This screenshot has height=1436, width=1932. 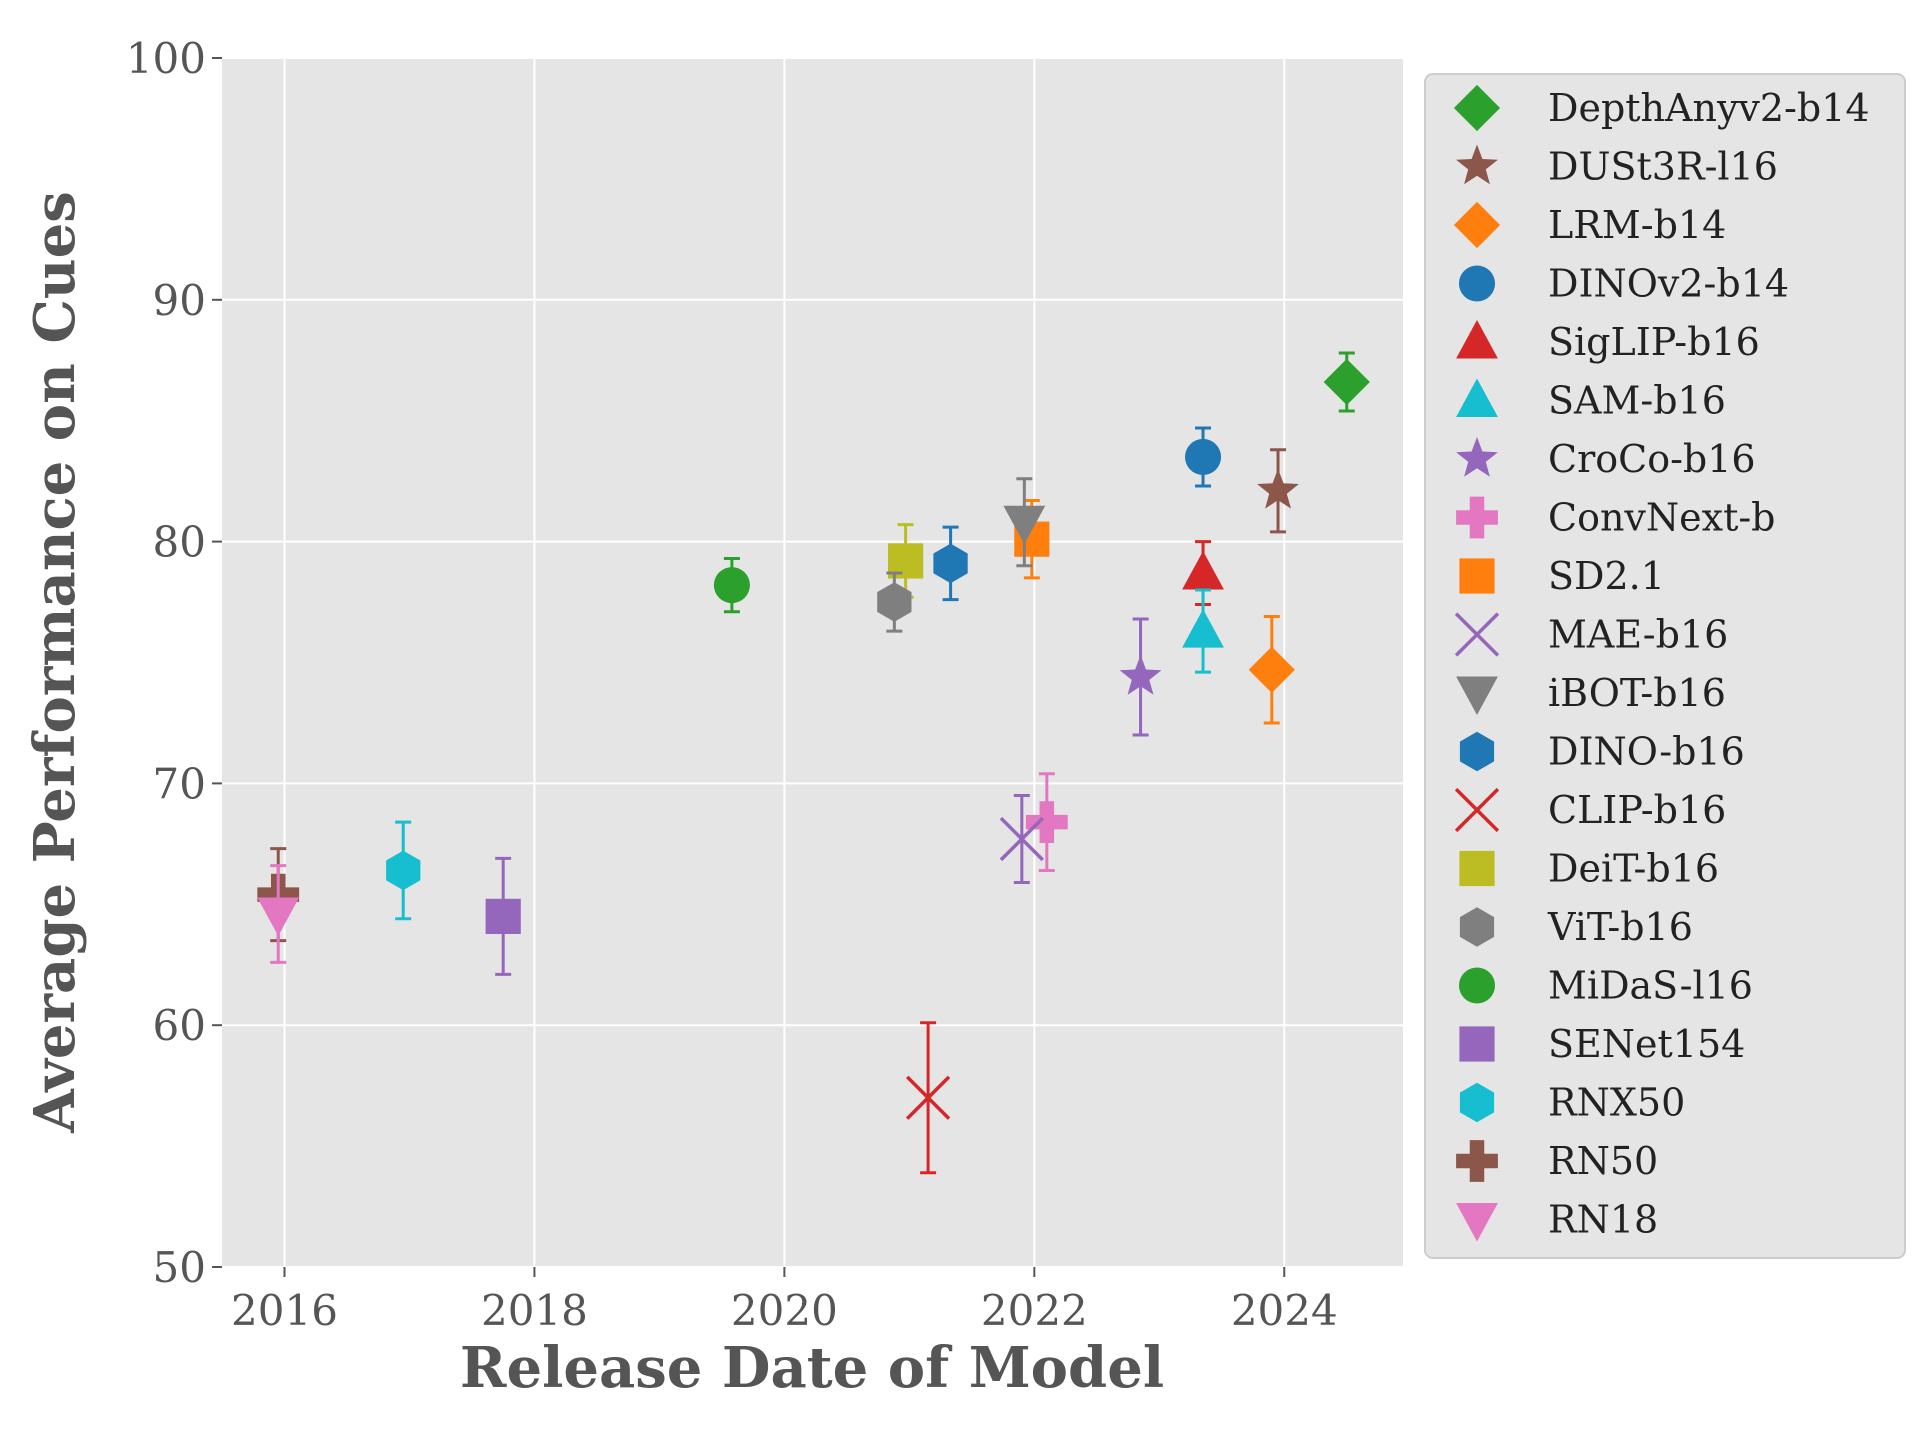 I want to click on legend-item: SENet154, so click(x=1602, y=1044).